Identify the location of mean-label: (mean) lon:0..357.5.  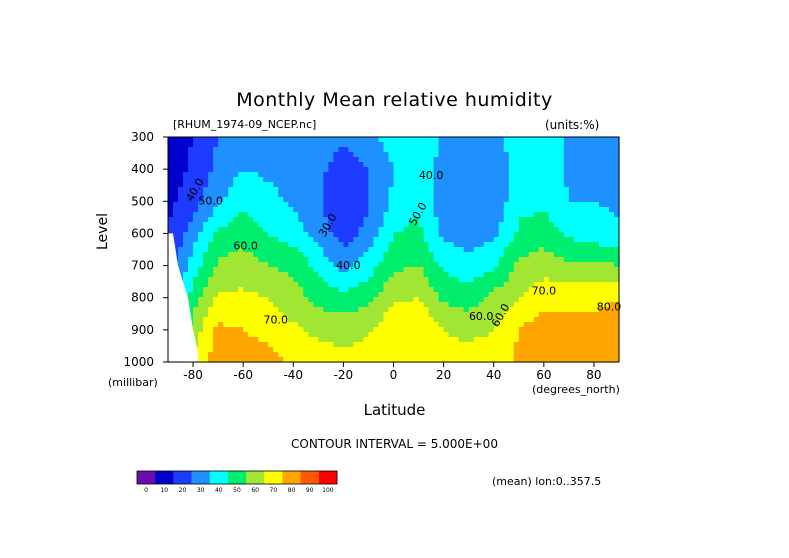
(547, 481).